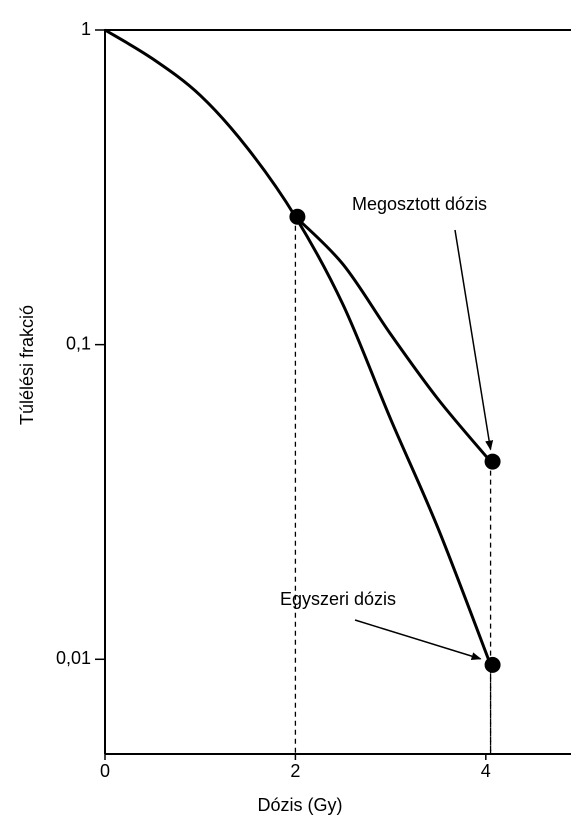 The width and height of the screenshot is (571, 824). I want to click on x-tick-label: 0, so click(105, 771).